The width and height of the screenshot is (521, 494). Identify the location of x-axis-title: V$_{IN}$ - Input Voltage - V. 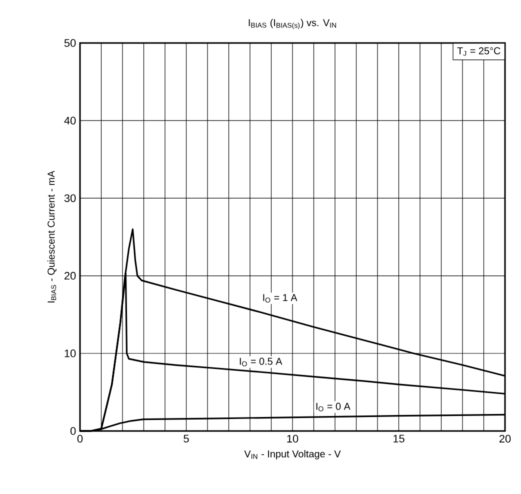
(292, 455).